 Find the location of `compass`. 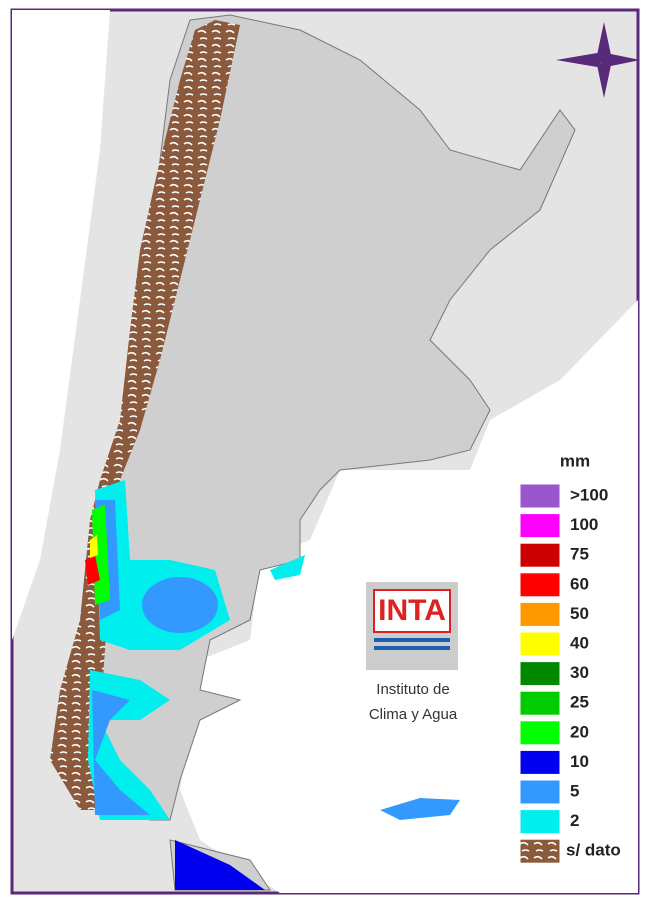

compass is located at coordinates (598, 60).